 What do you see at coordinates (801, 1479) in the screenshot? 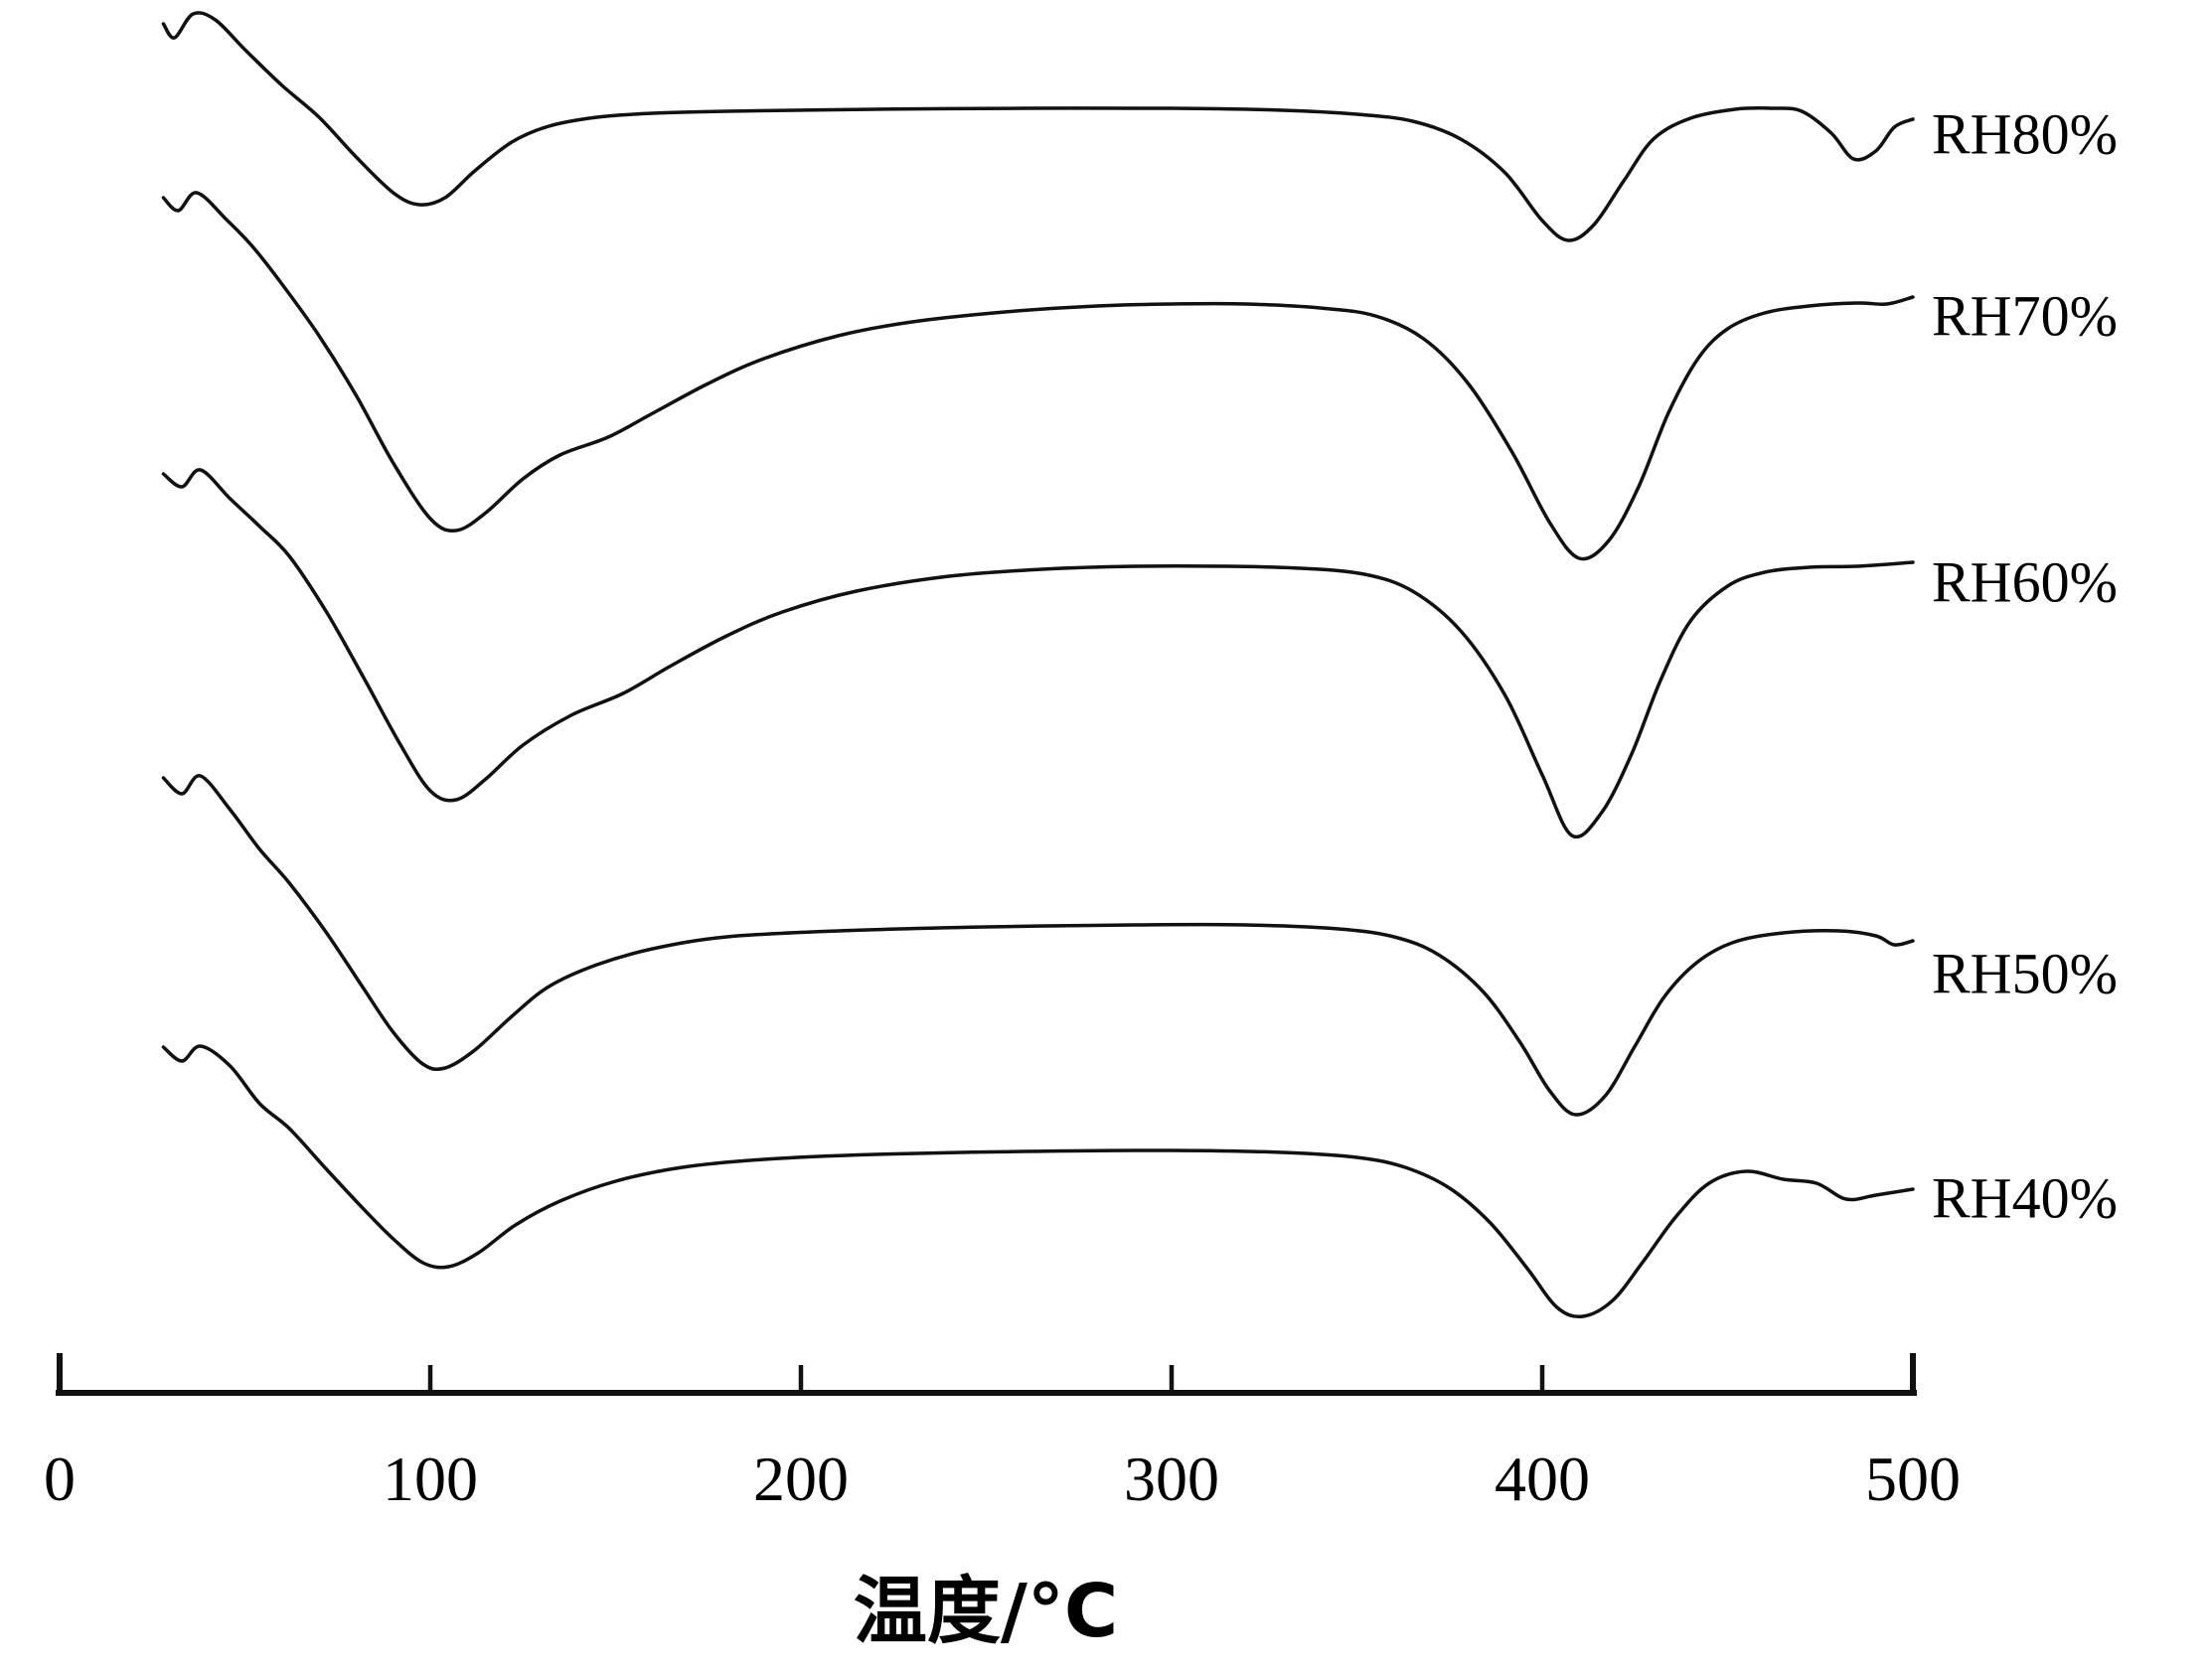
I see `x-tick-label-200: 200` at bounding box center [801, 1479].